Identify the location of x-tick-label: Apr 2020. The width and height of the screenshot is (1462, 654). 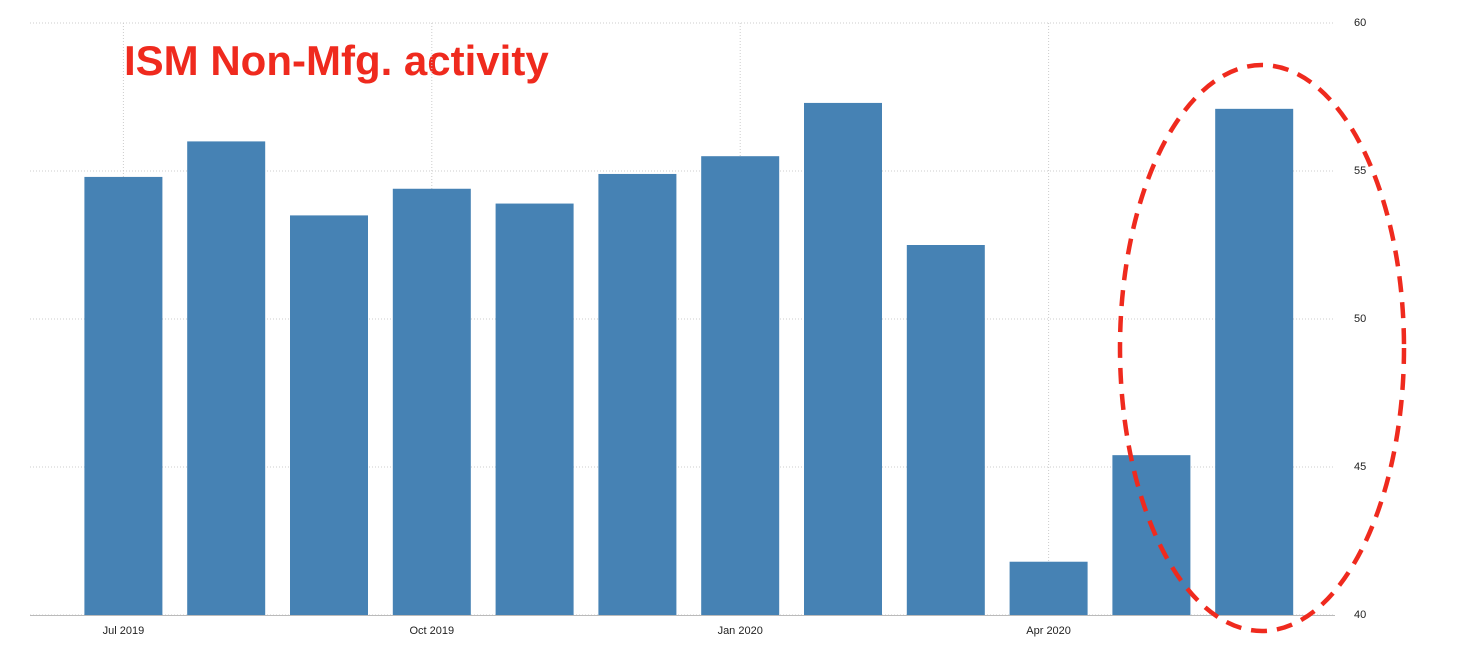
(1048, 631).